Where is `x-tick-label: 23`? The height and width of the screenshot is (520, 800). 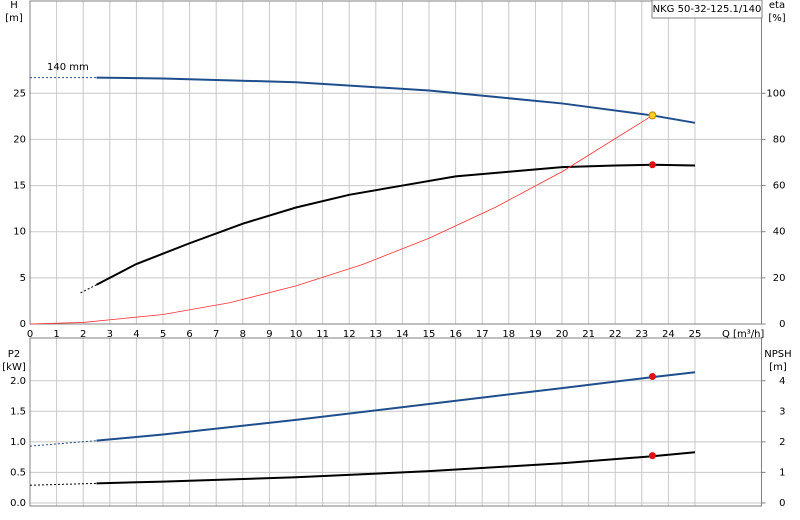
x-tick-label: 23 is located at coordinates (641, 334).